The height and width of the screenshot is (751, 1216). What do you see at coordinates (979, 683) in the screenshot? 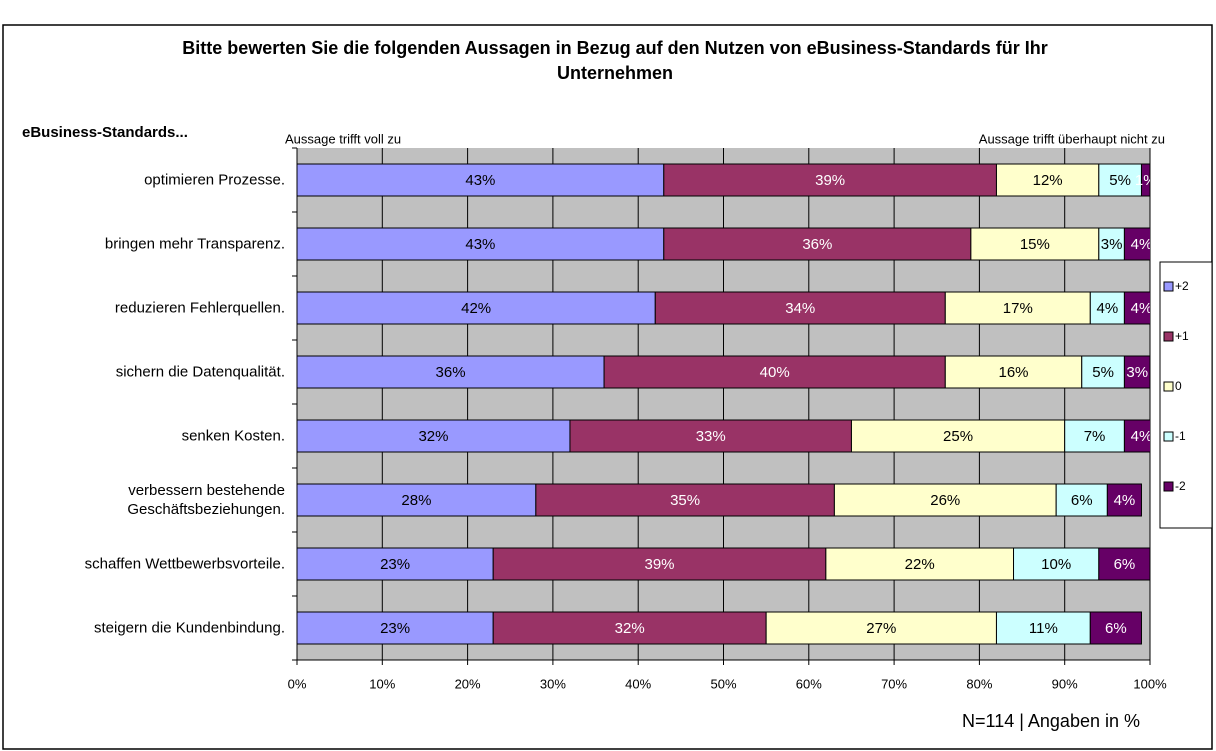
I see `x-tick-label: 80%` at bounding box center [979, 683].